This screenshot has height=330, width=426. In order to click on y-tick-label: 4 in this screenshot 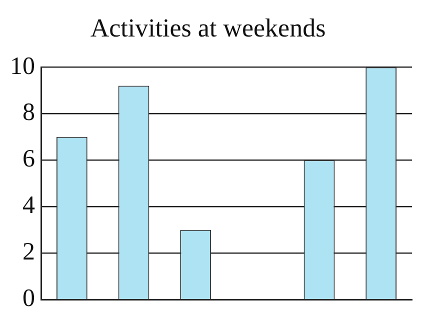, I will do `click(29, 206)`.